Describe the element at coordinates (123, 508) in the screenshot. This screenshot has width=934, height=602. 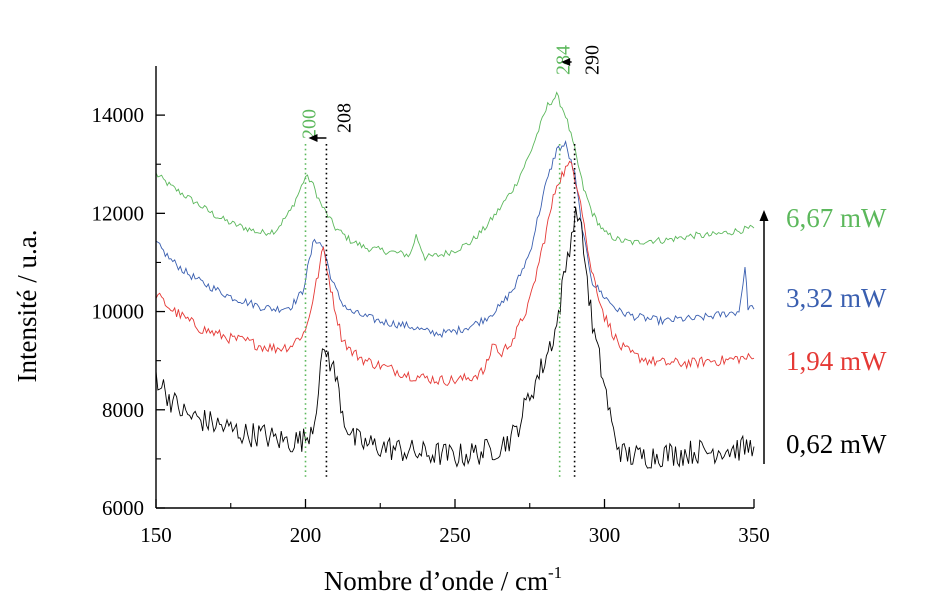
I see `y-tick-label-6000: 6000` at that location.